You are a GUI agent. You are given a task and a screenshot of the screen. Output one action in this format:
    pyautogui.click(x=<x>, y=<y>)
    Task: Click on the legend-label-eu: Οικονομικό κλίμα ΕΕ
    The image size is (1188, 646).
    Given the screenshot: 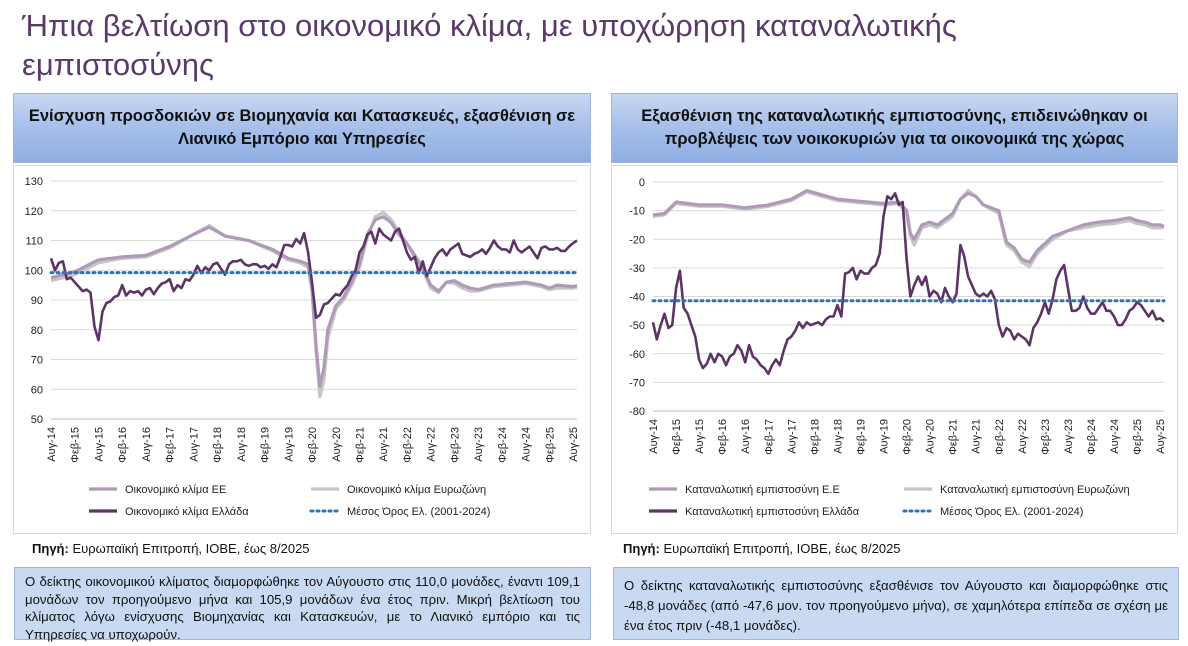 What is the action you would take?
    pyautogui.click(x=175, y=490)
    